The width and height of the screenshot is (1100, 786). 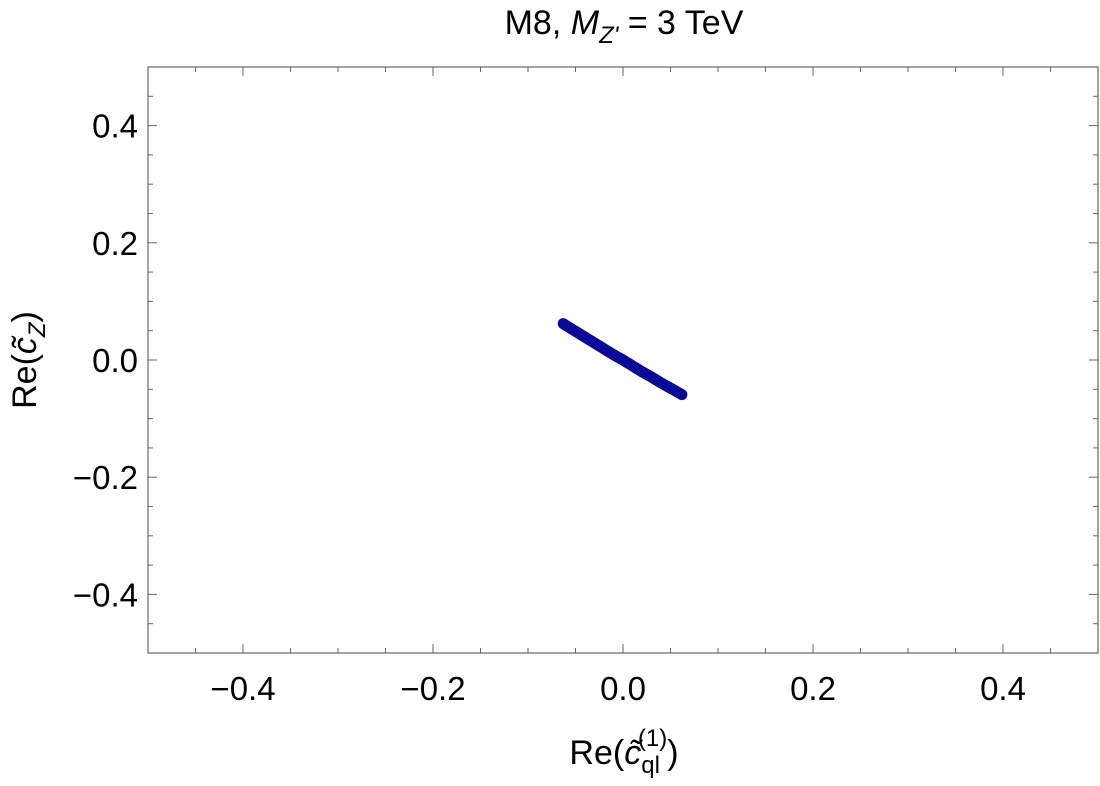 I want to click on y-tick-labels: −0.4 −0.2 0.0 0.2 0.4, so click(x=105, y=361).